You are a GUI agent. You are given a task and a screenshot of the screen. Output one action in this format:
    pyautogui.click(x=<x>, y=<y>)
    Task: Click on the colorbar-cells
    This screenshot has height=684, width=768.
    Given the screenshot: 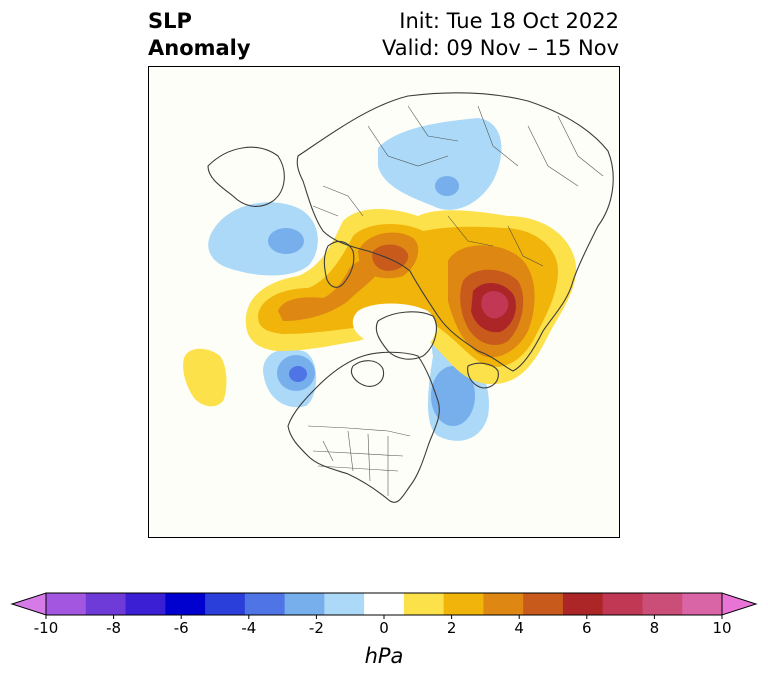 What is the action you would take?
    pyautogui.click(x=384, y=604)
    